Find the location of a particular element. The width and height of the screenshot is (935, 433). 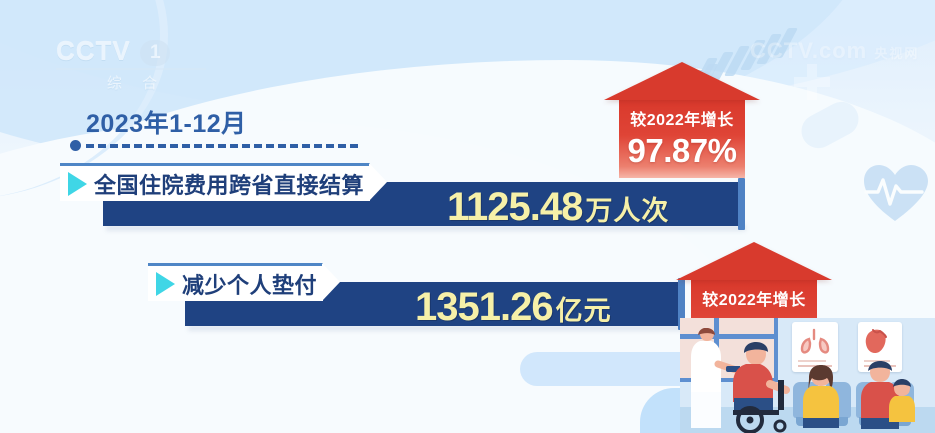

stat-value-group-2: 1351.26 亿元 is located at coordinates (513, 307).